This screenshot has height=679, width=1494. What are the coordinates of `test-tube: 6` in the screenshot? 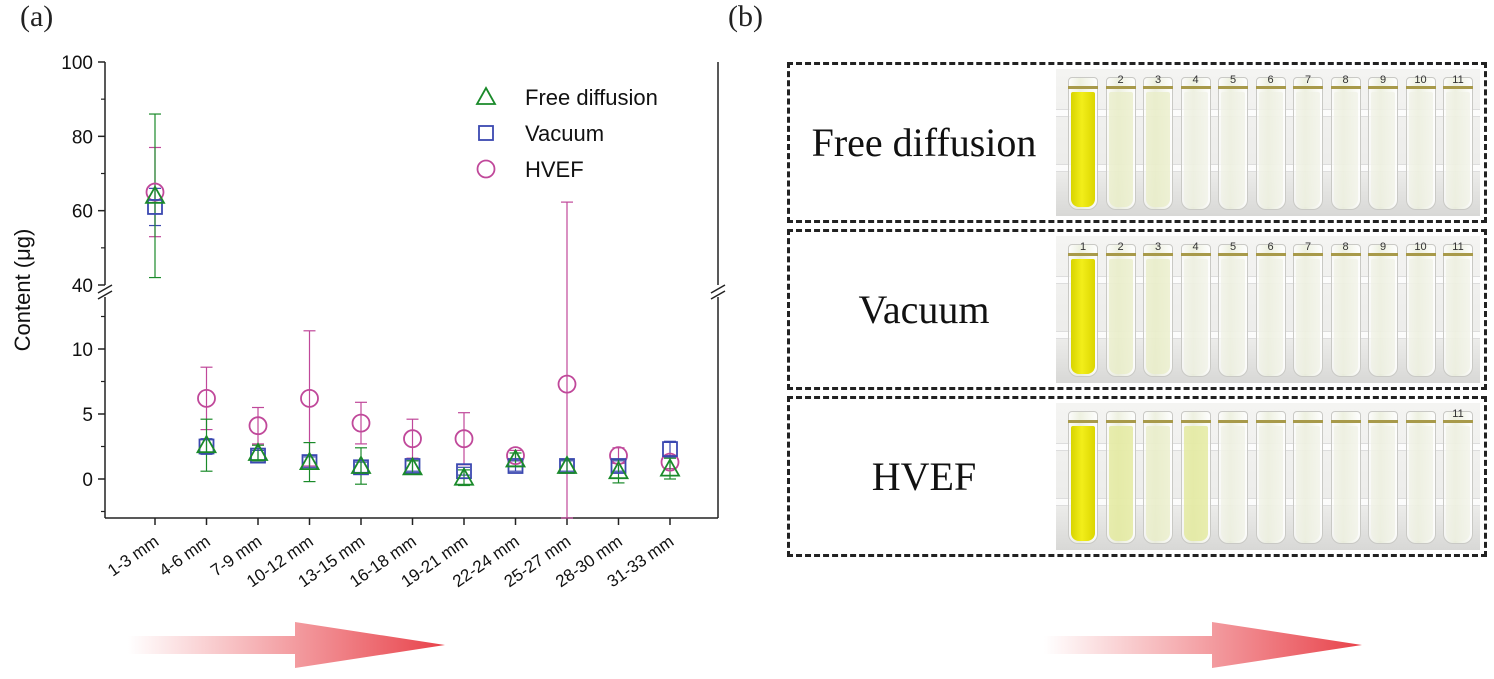 It's located at (1270, 142).